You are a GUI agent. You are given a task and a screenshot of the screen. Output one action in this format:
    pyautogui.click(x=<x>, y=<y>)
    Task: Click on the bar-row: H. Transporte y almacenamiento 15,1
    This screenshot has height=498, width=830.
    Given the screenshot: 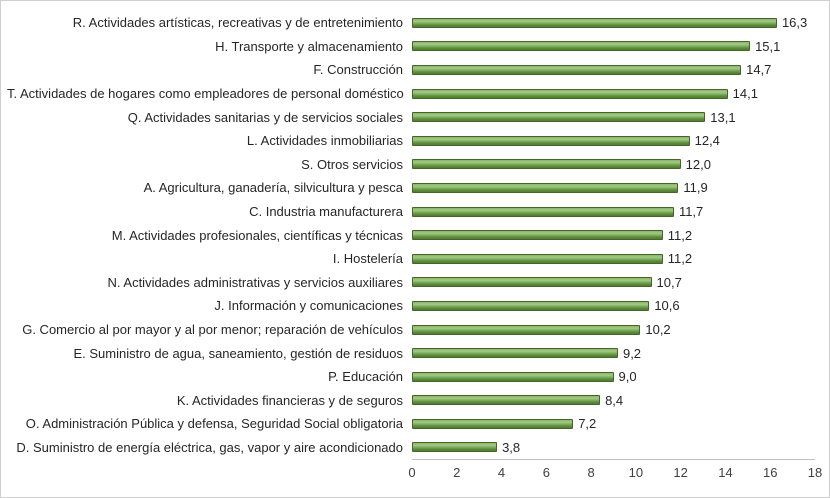 What is the action you would take?
    pyautogui.click(x=411, y=47)
    